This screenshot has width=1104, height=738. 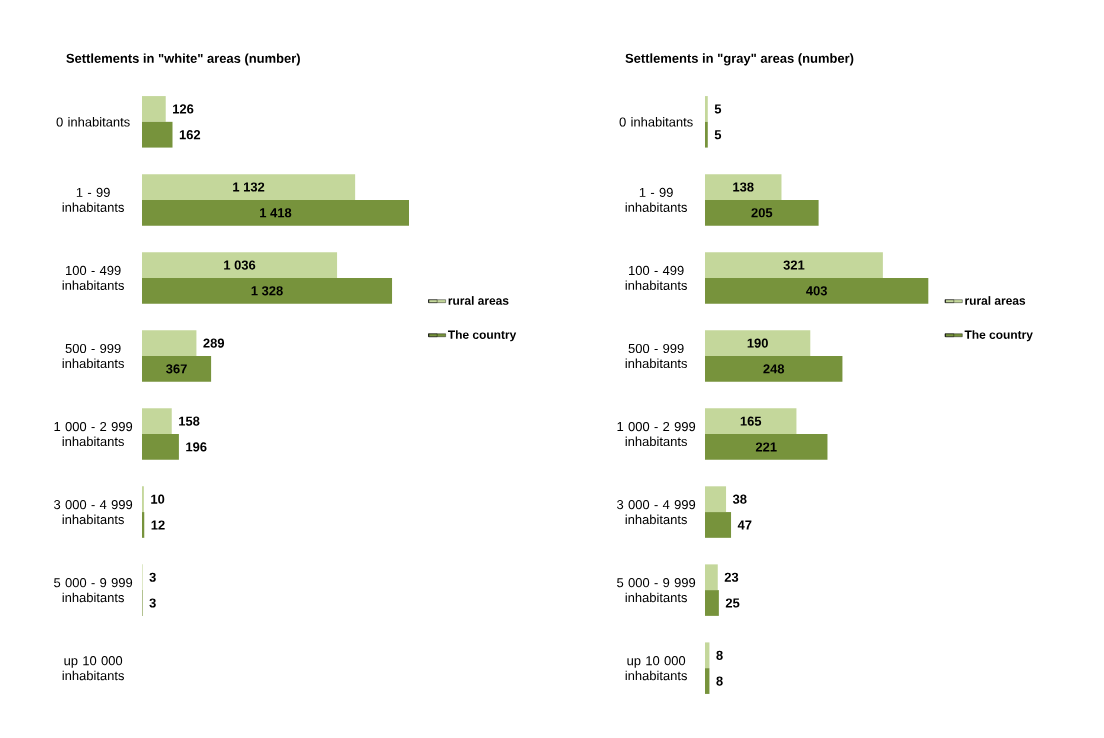 I want to click on data-label: 138, so click(x=743, y=187).